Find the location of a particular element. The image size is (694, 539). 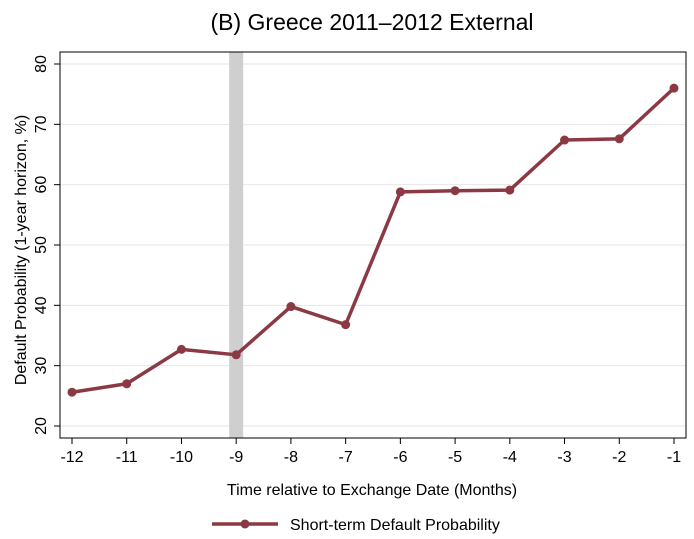

x-tick-label: -12 is located at coordinates (71, 457).